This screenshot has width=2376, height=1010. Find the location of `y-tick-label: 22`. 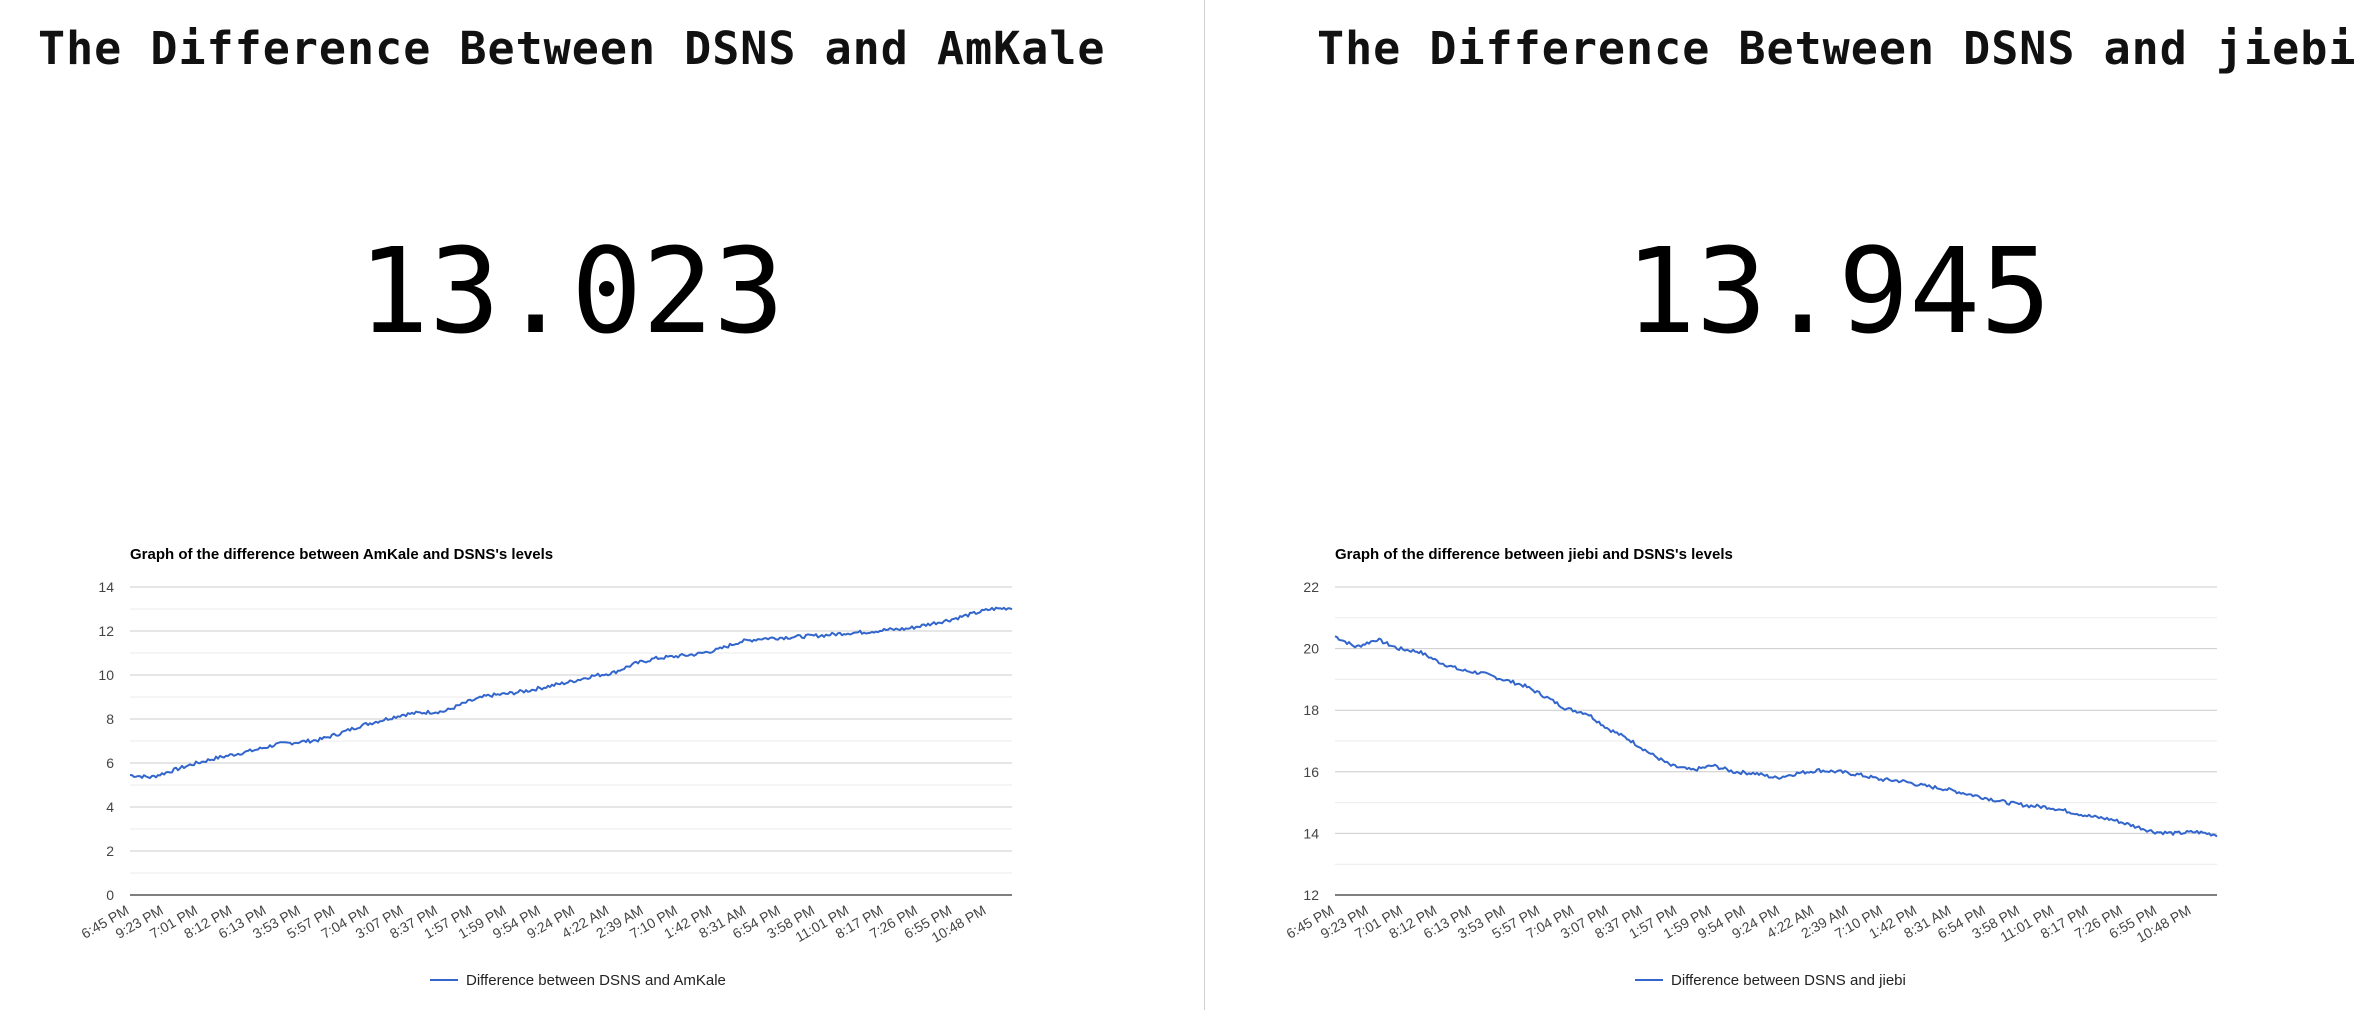

y-tick-label: 22 is located at coordinates (1311, 587).